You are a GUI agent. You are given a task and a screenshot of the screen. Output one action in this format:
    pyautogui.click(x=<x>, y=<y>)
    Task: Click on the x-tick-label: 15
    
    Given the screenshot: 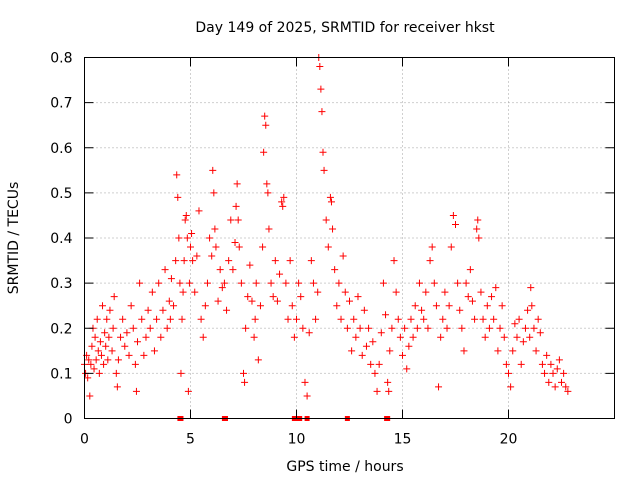 What is the action you would take?
    pyautogui.click(x=403, y=440)
    